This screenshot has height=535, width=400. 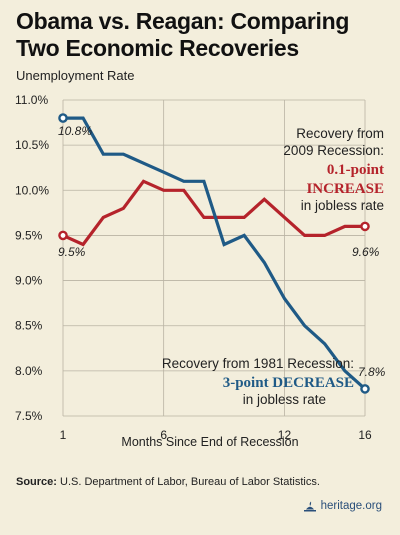 What do you see at coordinates (29, 235) in the screenshot?
I see `y-tick-label: 9.5%` at bounding box center [29, 235].